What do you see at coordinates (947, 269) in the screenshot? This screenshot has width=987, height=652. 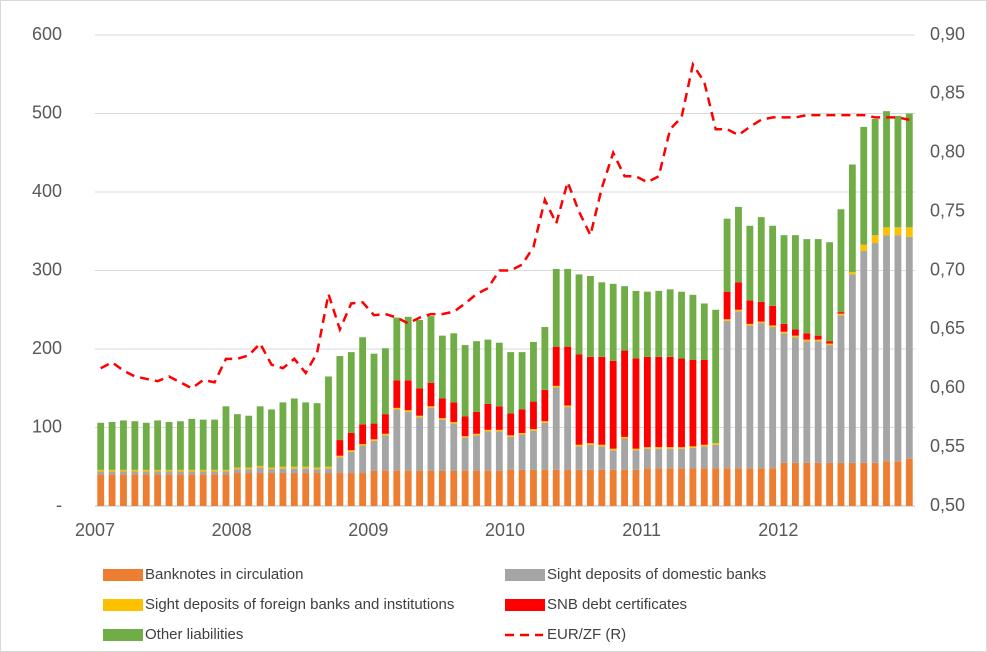 I see `y2-tick-label: 0,70` at bounding box center [947, 269].